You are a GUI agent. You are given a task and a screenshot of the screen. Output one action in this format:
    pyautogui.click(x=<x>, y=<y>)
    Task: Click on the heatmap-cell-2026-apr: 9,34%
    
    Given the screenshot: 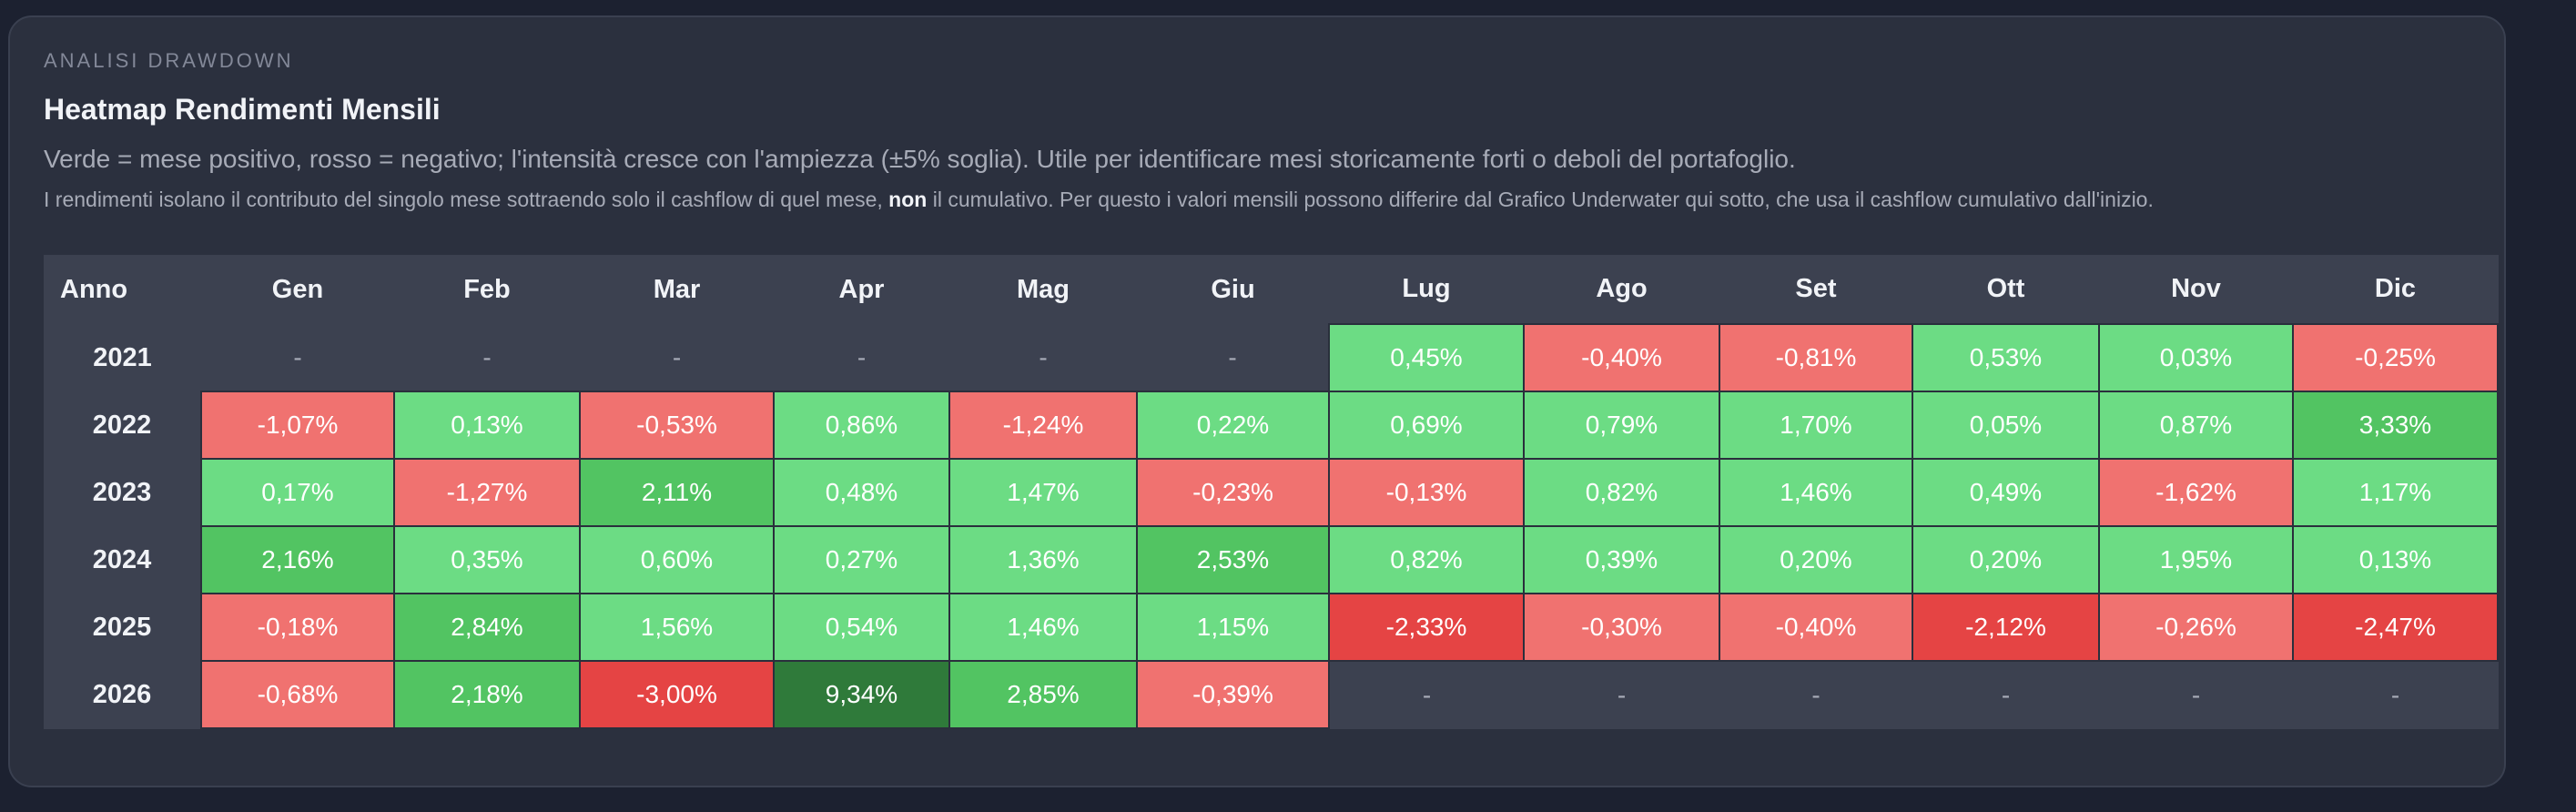 What is the action you would take?
    pyautogui.click(x=861, y=694)
    